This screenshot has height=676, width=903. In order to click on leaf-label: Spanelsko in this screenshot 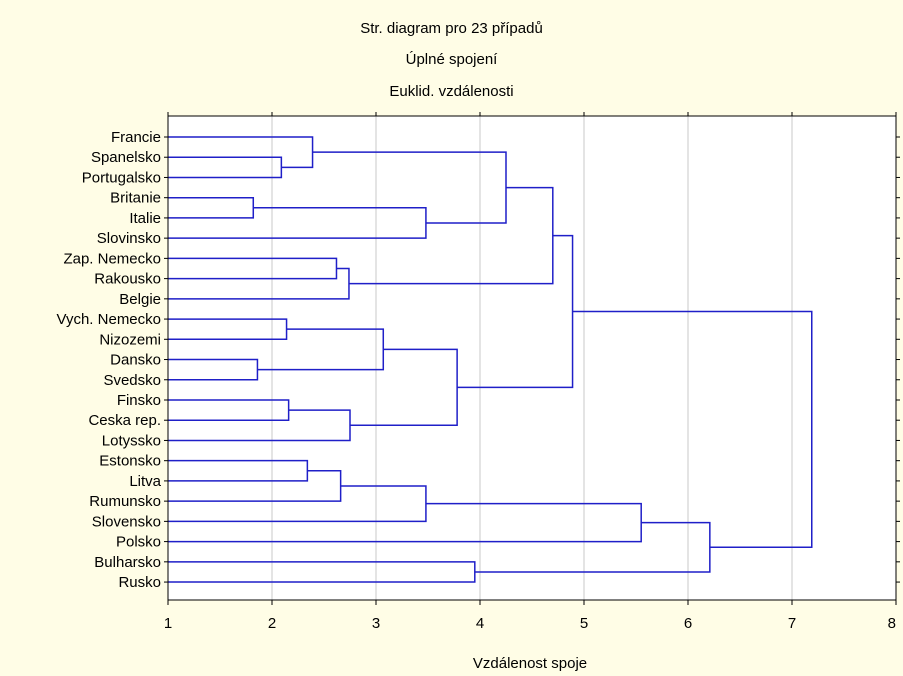, I will do `click(126, 157)`.